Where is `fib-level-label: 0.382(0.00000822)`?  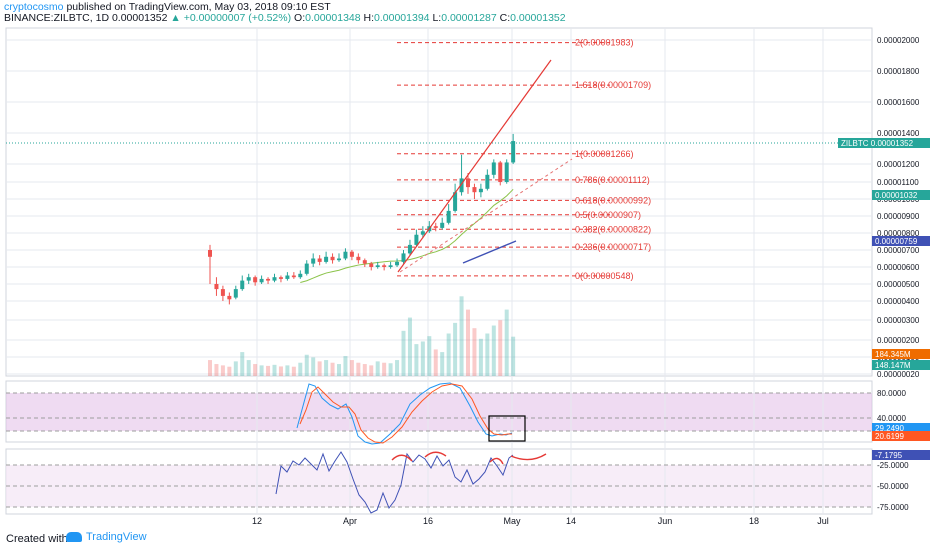 fib-level-label: 0.382(0.00000822) is located at coordinates (613, 229).